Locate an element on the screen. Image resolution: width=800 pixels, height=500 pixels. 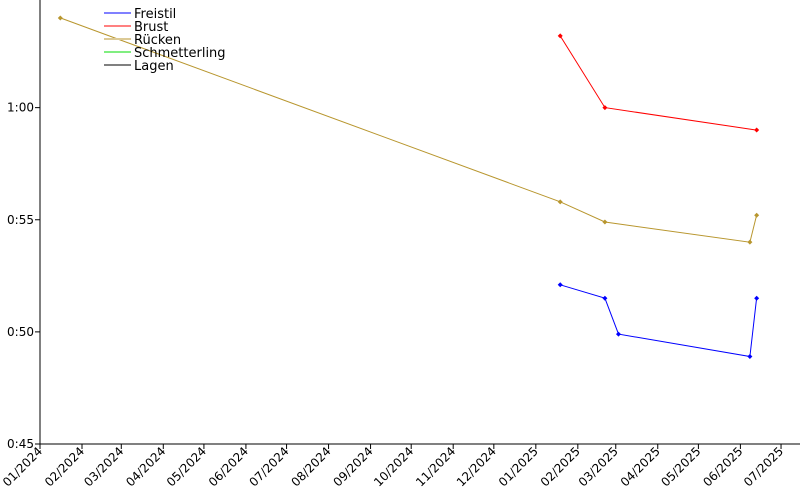
legend-label: Brust is located at coordinates (151, 27).